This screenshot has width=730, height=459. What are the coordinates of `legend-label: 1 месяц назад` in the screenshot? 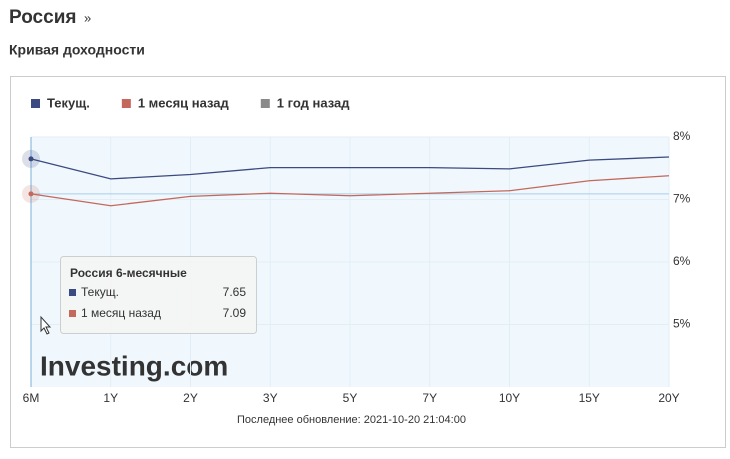 It's located at (184, 102).